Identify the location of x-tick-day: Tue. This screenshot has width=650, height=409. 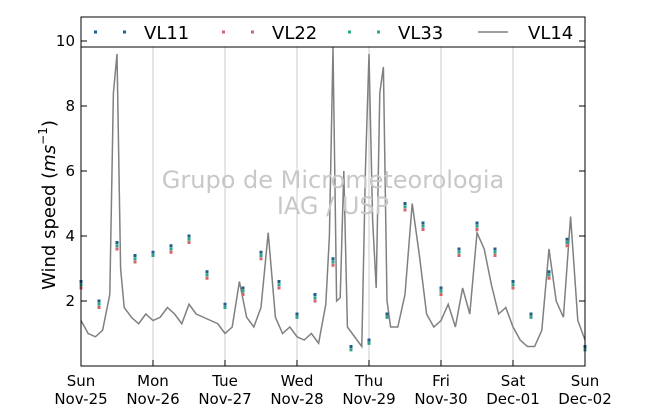
(224, 381).